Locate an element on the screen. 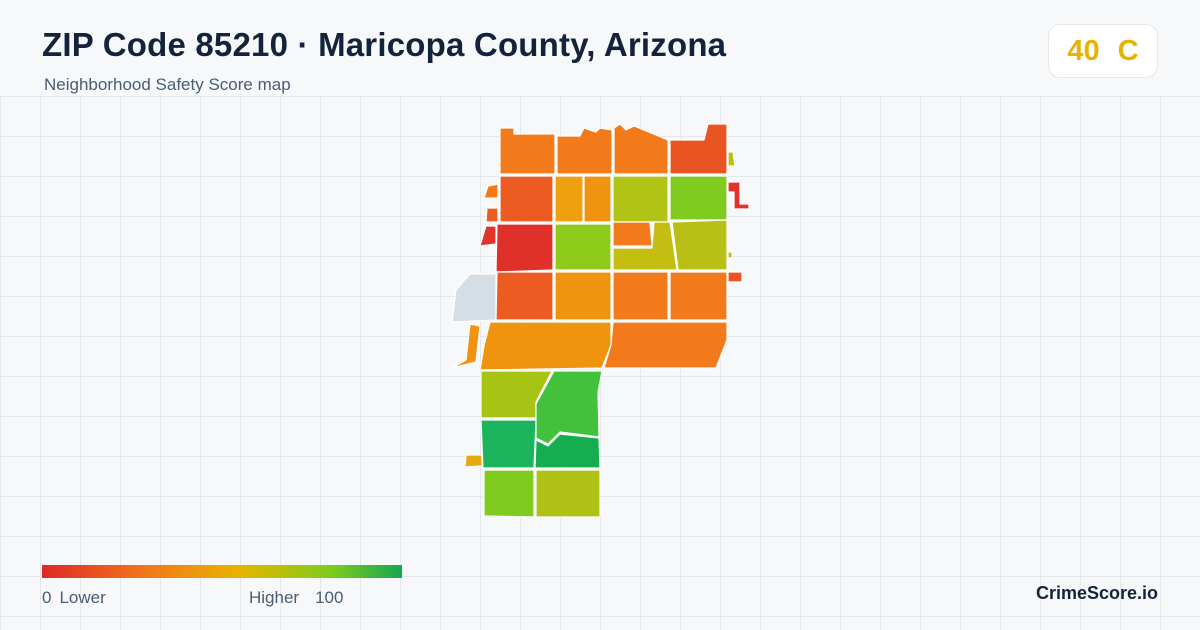 This screenshot has width=1200, height=630. legend-high-label: Higher 100 is located at coordinates (296, 598).